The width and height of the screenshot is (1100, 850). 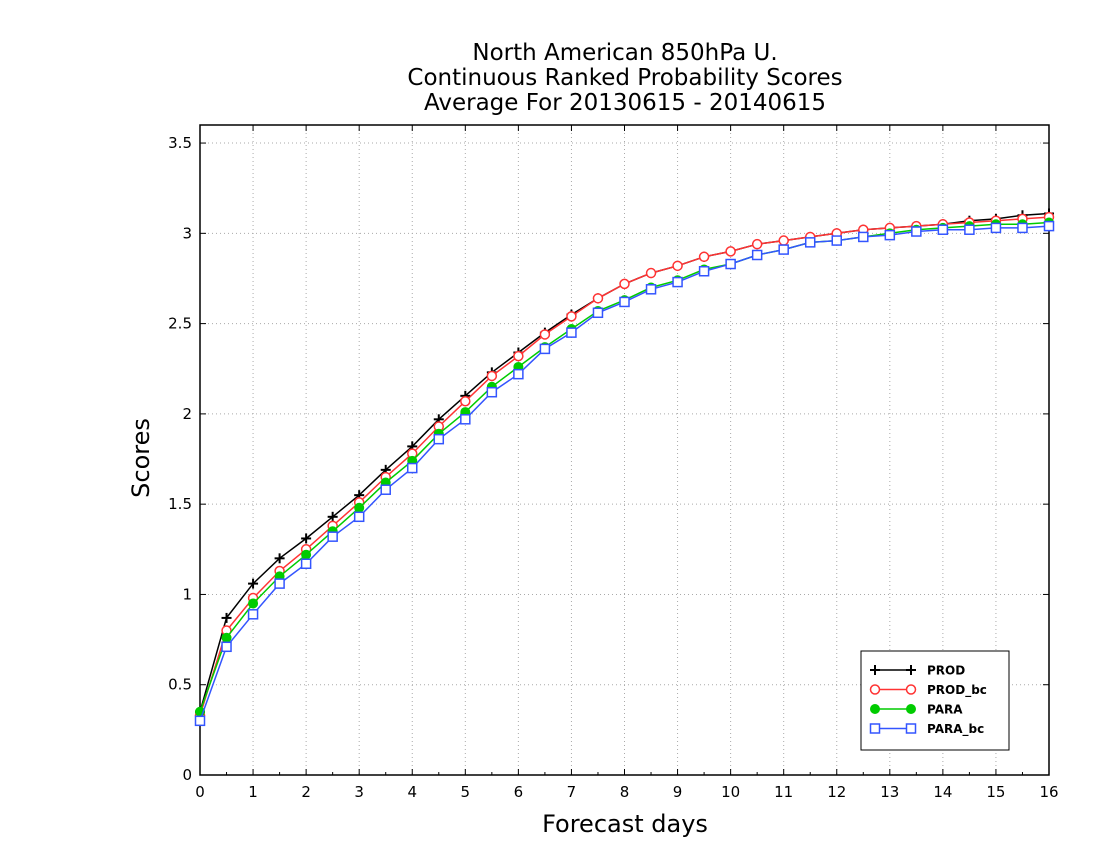 What do you see at coordinates (678, 792) in the screenshot?
I see `x-tick-label: 9` at bounding box center [678, 792].